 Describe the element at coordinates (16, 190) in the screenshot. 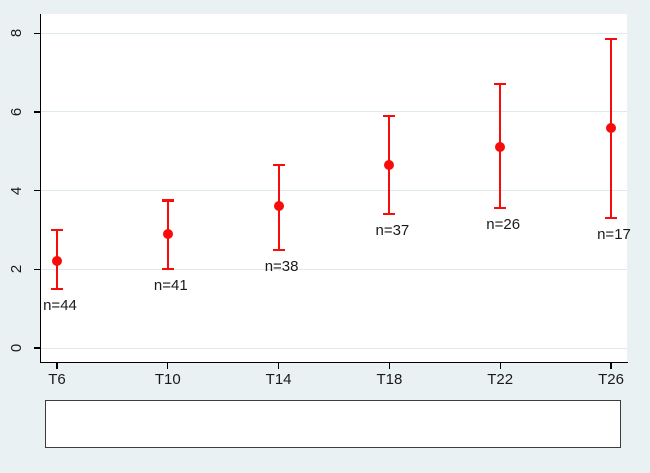

I see `y-tick-label-4: 4` at that location.